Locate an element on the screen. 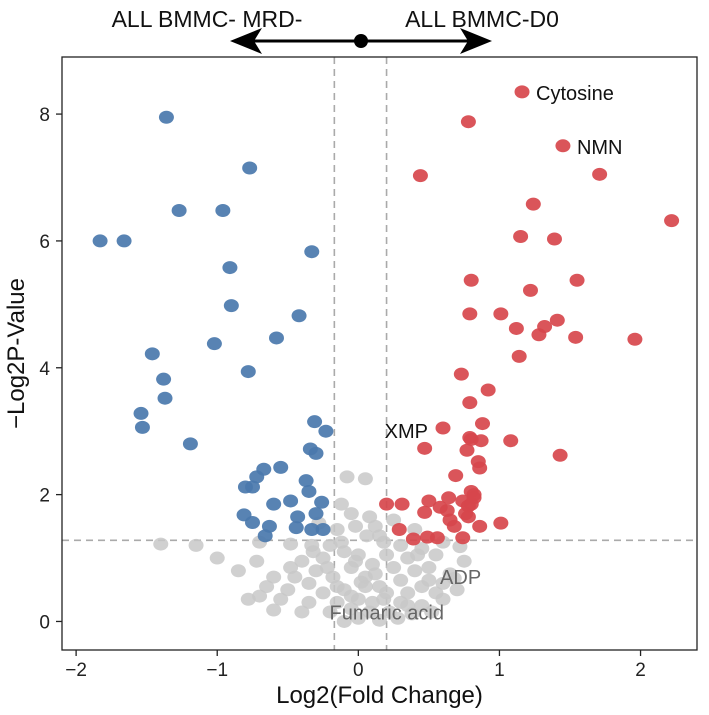  x-tick-label-3: 1 is located at coordinates (499, 670).